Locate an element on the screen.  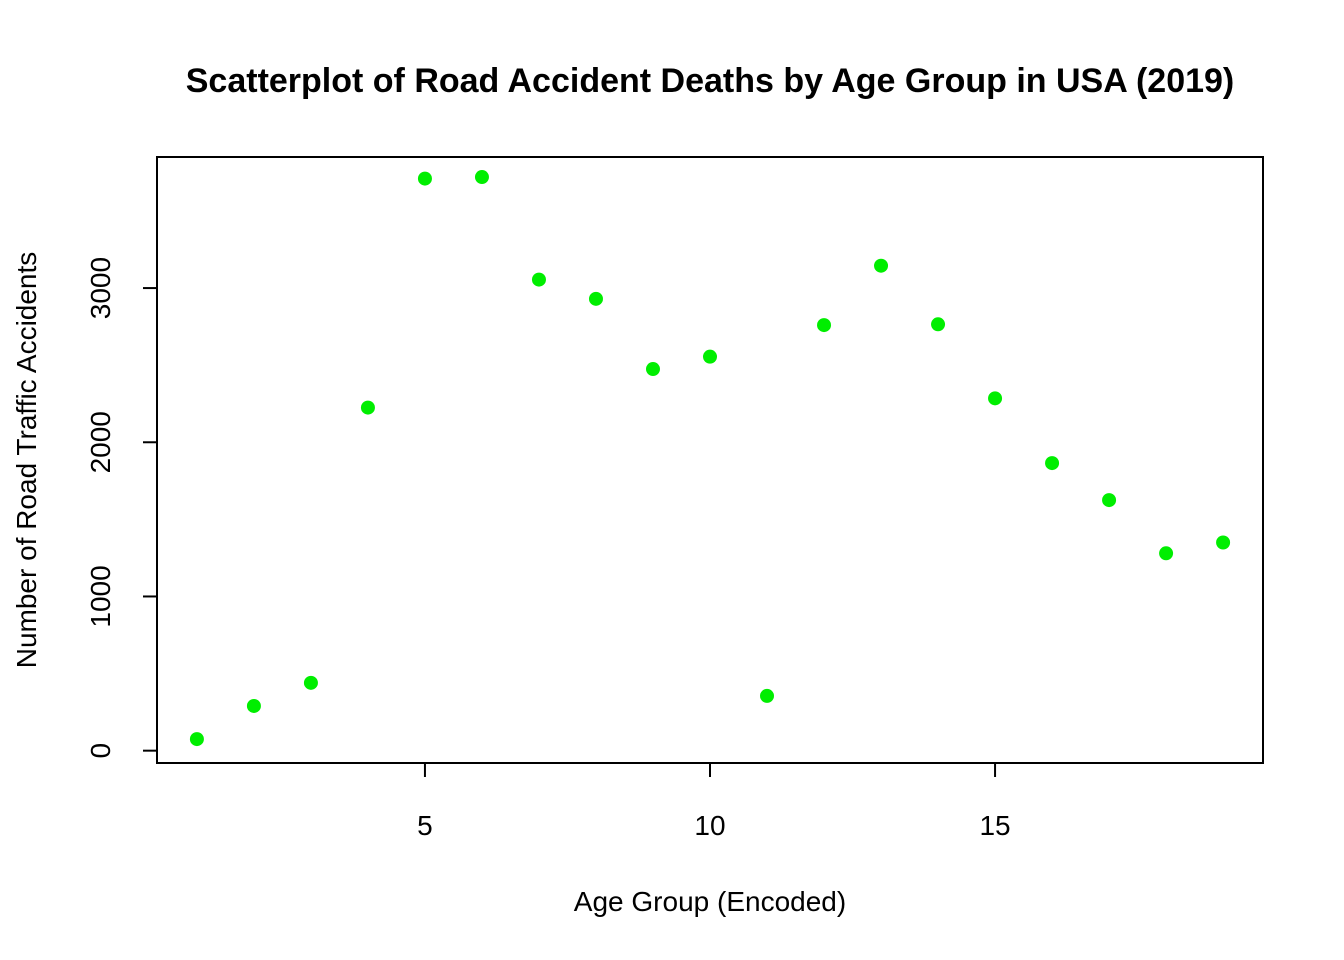
y-tick-label: 2000 is located at coordinates (100, 442).